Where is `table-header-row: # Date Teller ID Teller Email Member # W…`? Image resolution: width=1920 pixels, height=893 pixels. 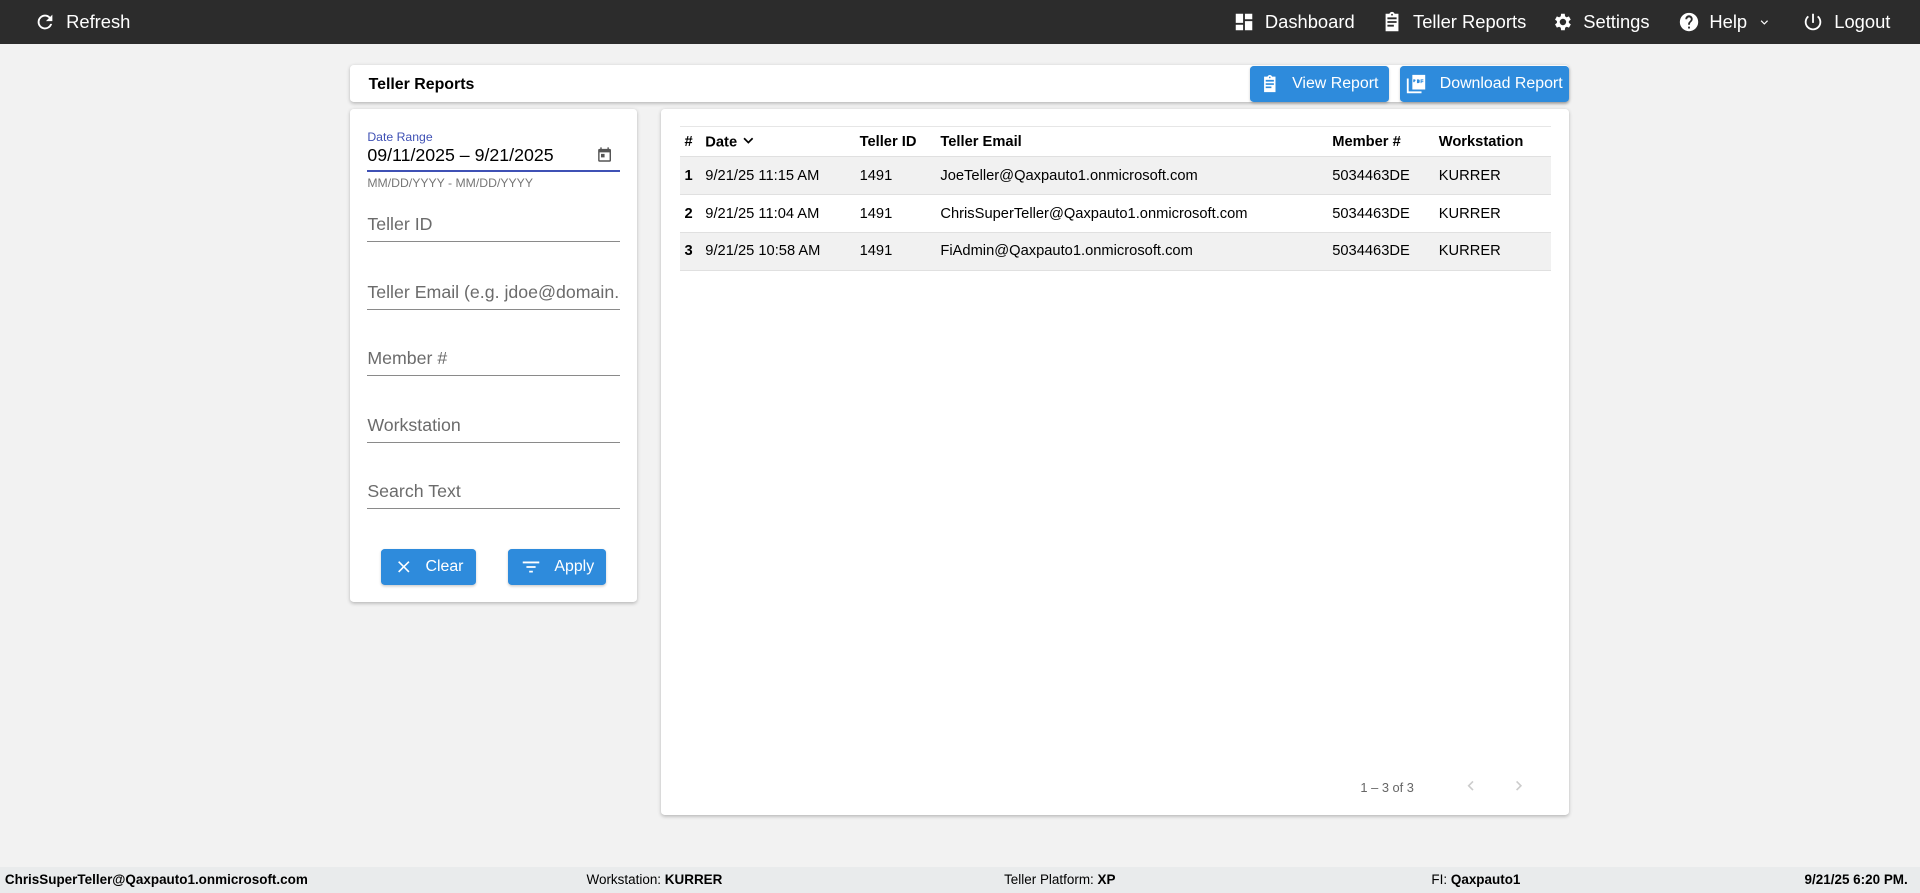
table-header-row: # Date Teller ID Teller Email Member # W… is located at coordinates (1115, 142).